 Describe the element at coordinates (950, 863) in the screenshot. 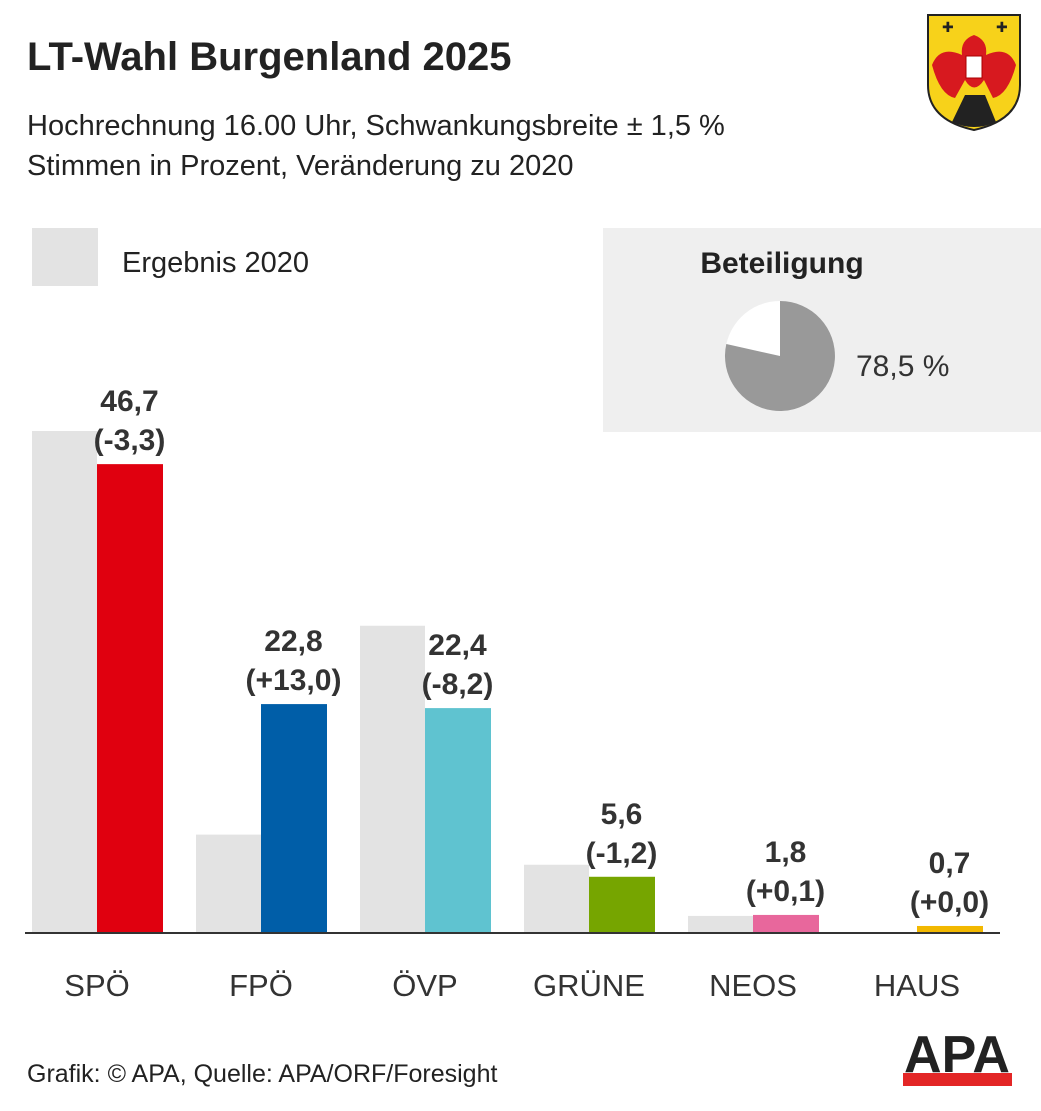

I see `value-label: 0,7` at that location.